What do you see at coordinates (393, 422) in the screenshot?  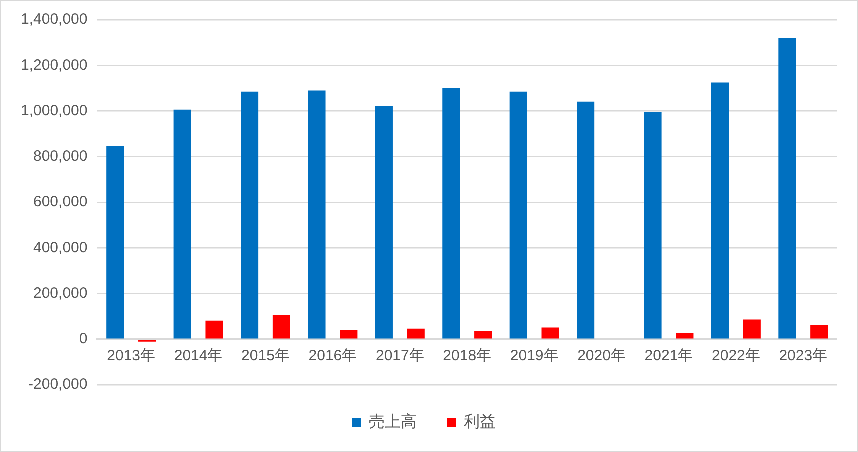 I see `legend-label: 売上高` at bounding box center [393, 422].